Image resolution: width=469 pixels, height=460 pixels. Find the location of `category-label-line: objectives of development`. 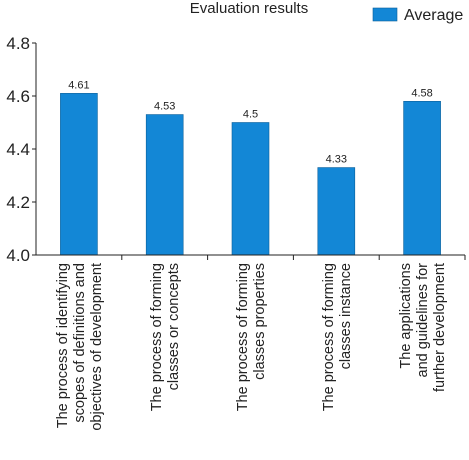

category-label-line: objectives of development is located at coordinates (97, 347).